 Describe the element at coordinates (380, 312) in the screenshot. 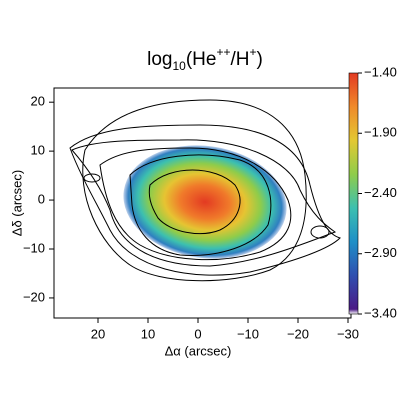

I see `colorbar-tick-label: −3.40` at that location.